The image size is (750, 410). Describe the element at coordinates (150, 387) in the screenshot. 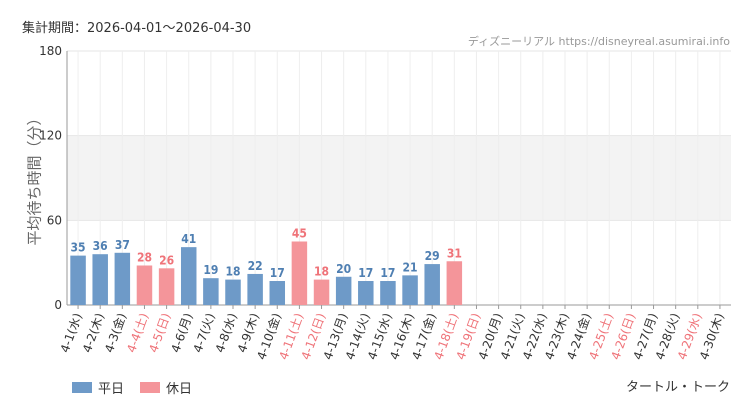

I see `legend-swatch-holiday` at that location.